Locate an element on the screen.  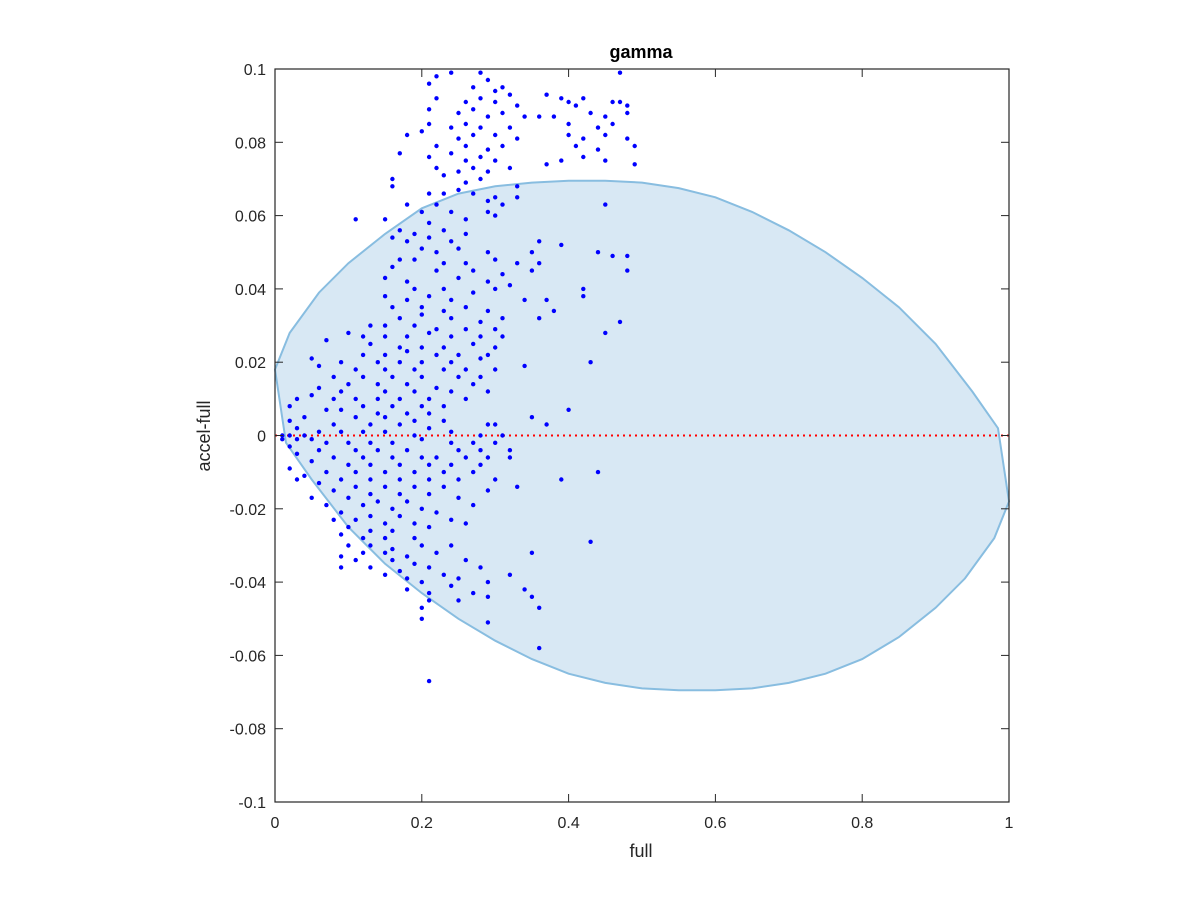
y-tick-label: -0.04 is located at coordinates (248, 583).